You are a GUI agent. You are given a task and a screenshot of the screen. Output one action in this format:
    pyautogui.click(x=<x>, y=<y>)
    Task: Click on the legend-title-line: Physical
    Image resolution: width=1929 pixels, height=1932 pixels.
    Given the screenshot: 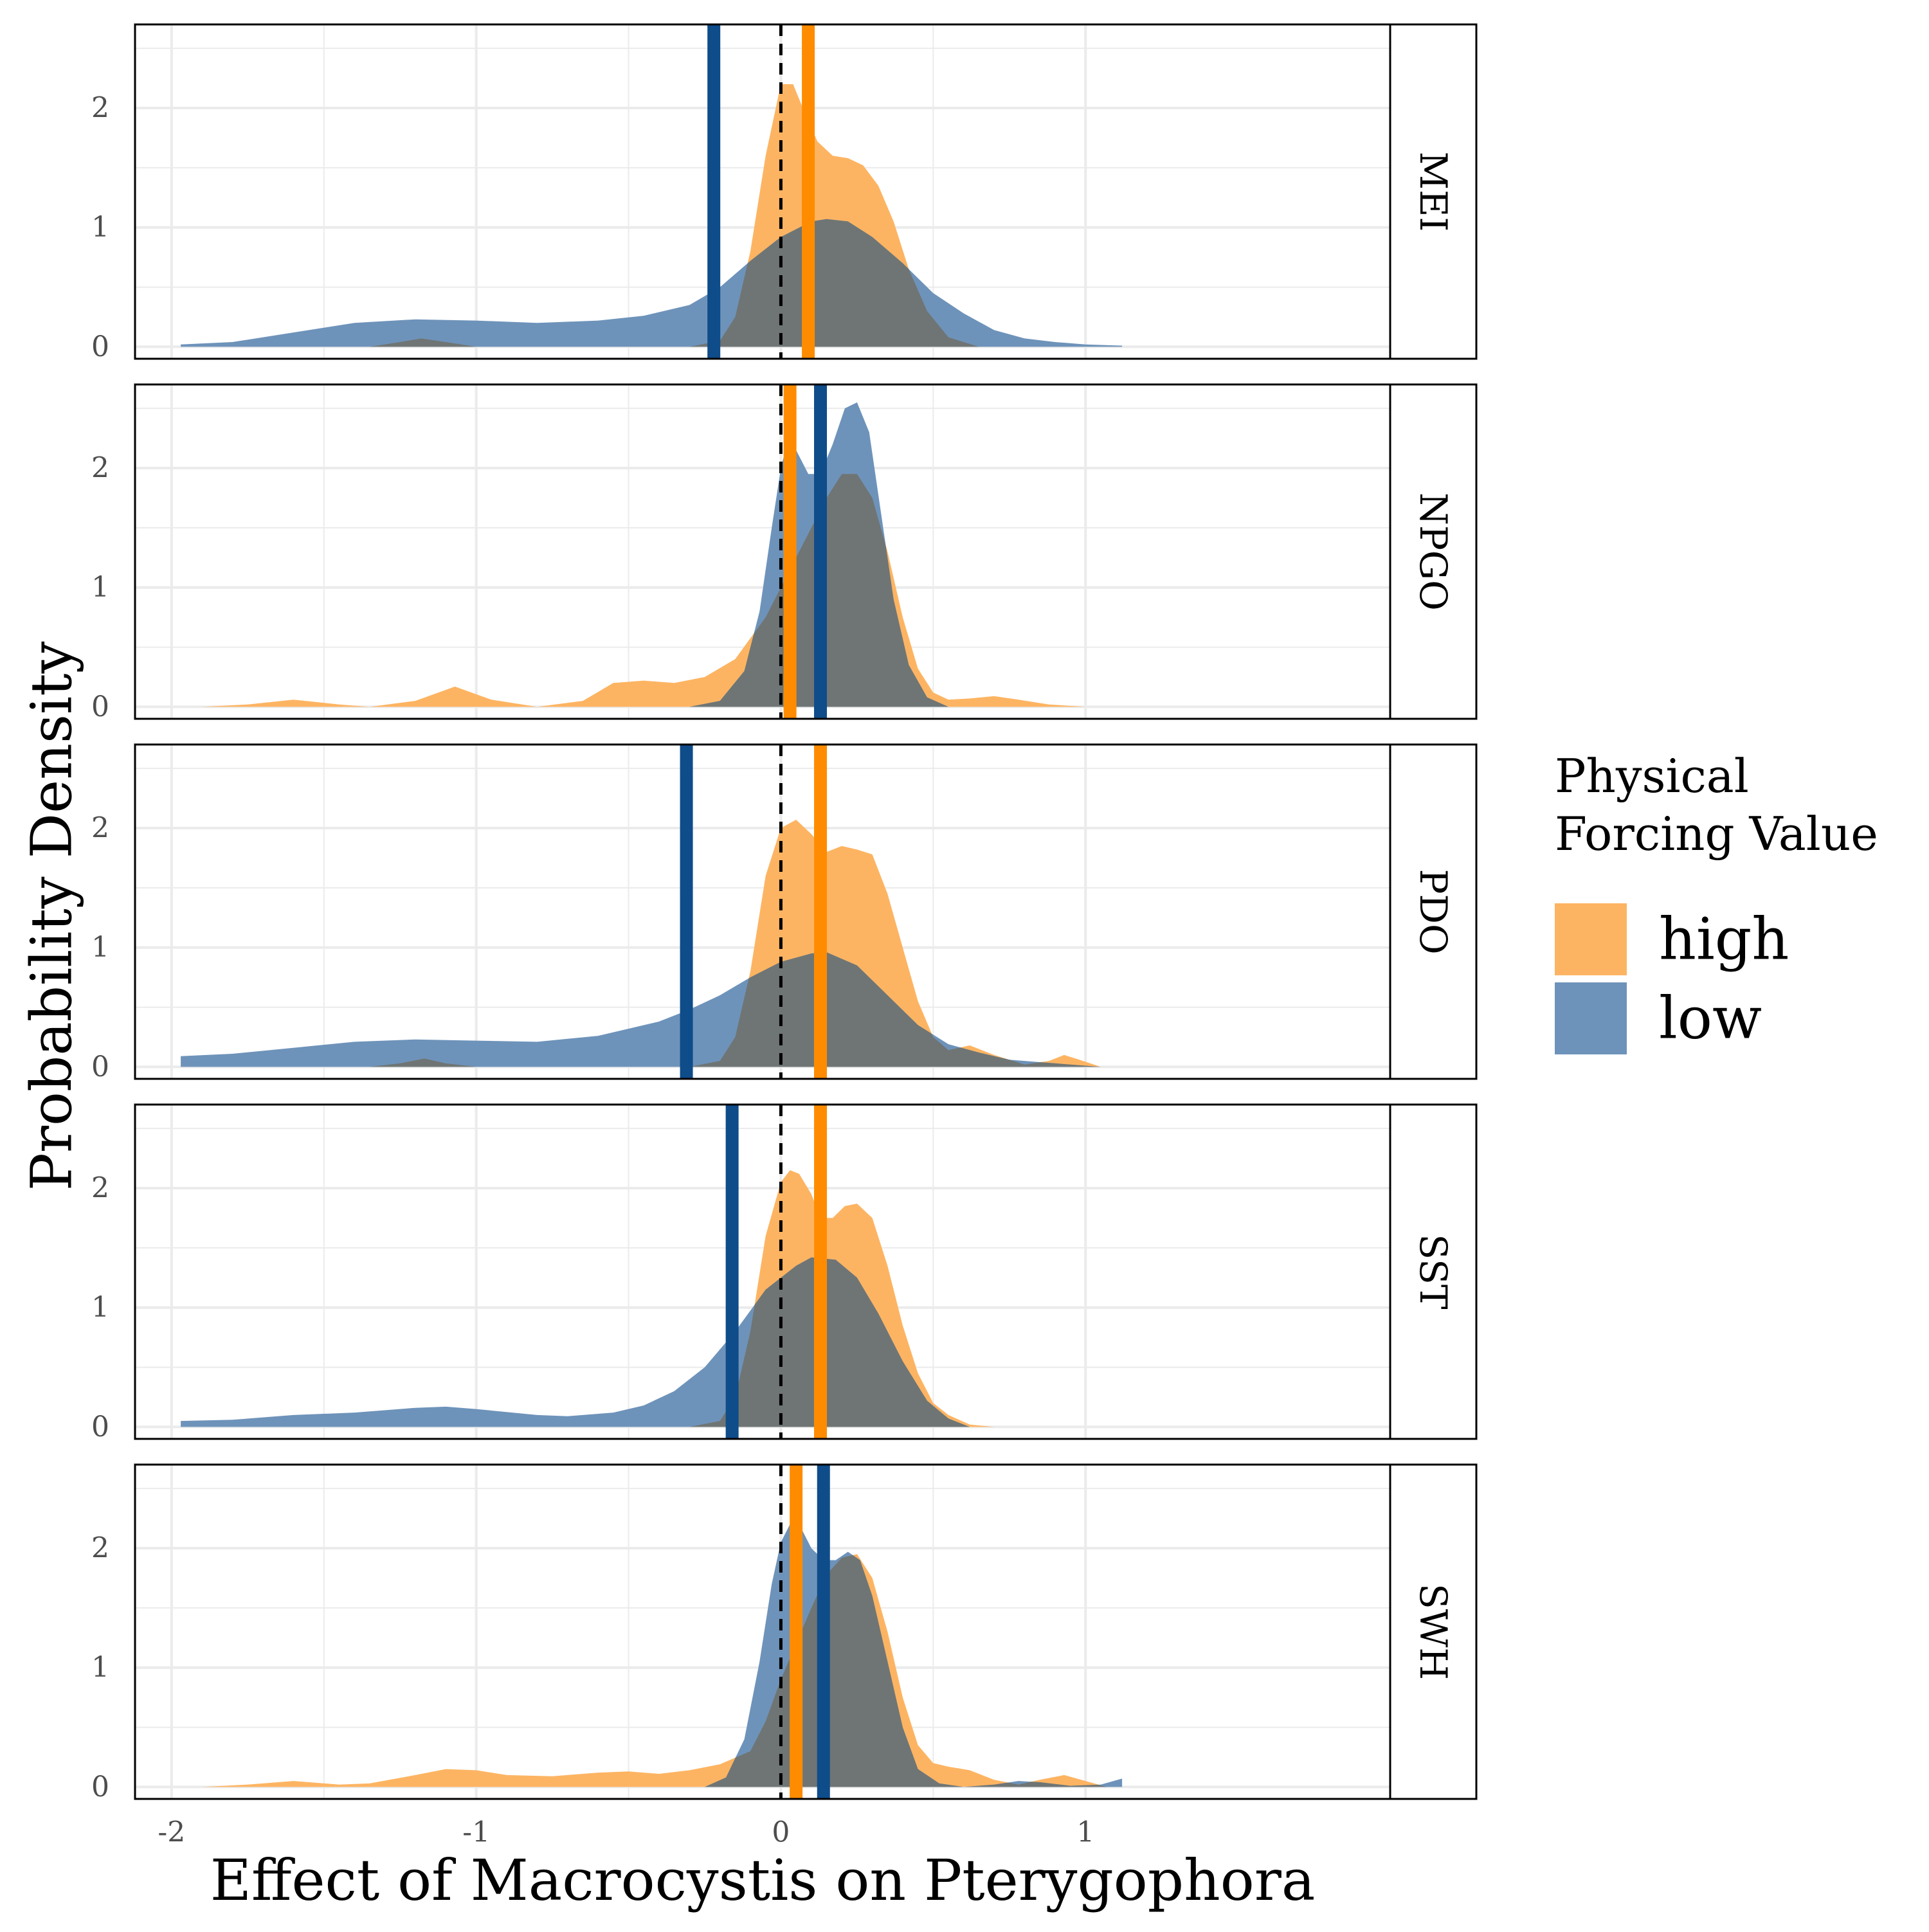 What is the action you would take?
    pyautogui.click(x=1652, y=776)
    